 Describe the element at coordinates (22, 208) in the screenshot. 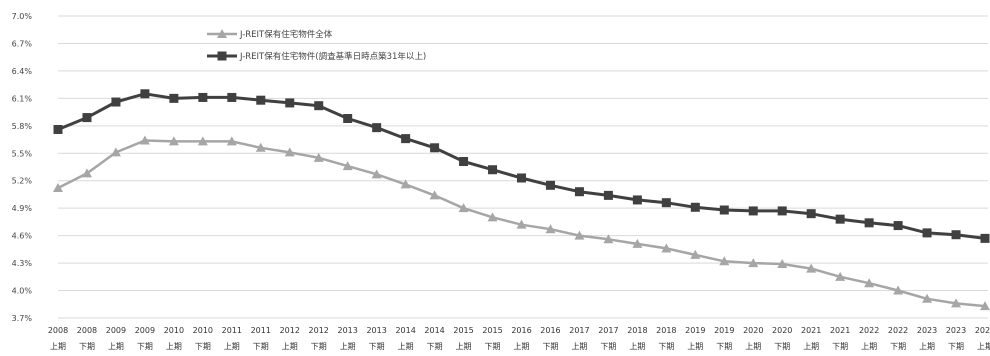

I see `y-tick-label: 4.9%` at that location.